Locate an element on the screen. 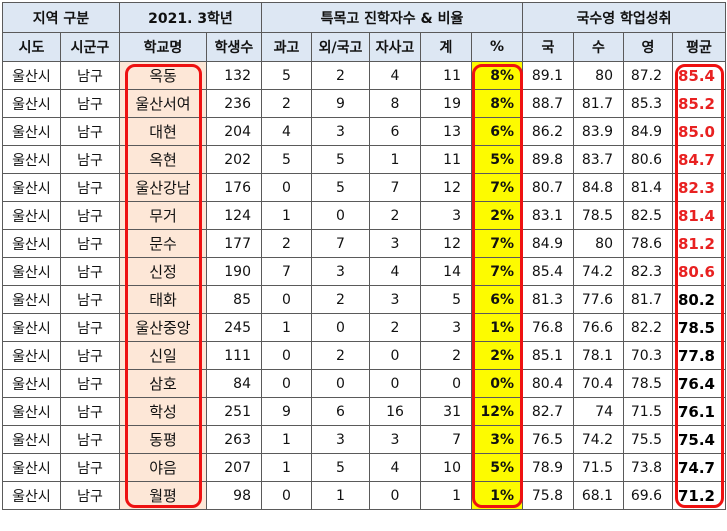 The height and width of the screenshot is (531, 727). school-name-cell: 신정 is located at coordinates (163, 271).